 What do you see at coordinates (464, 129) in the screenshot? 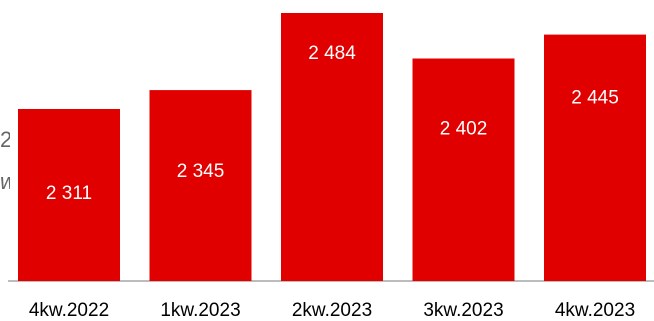
I see `value-label-3kw.2023: 2 402` at bounding box center [464, 129].